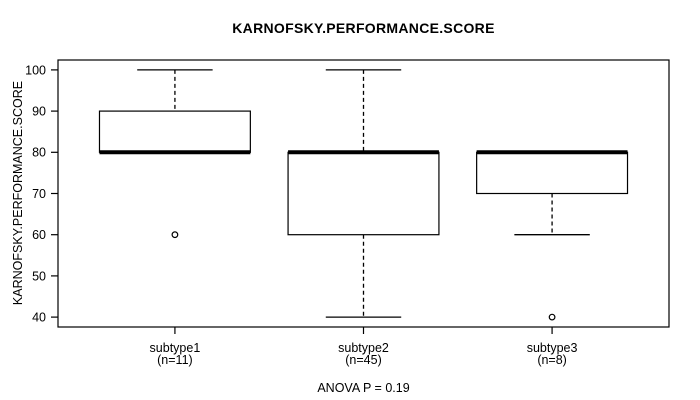 This screenshot has width=700, height=400. Describe the element at coordinates (39, 194) in the screenshot. I see `y-tick-label: 70` at that location.